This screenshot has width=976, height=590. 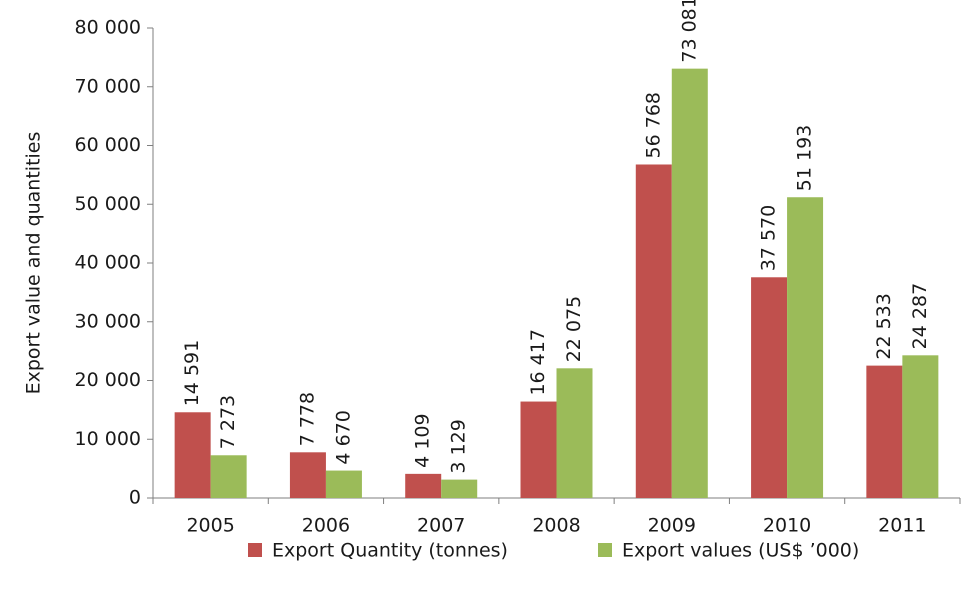 What do you see at coordinates (307, 419) in the screenshot?
I see `data-label: 7 778` at bounding box center [307, 419].